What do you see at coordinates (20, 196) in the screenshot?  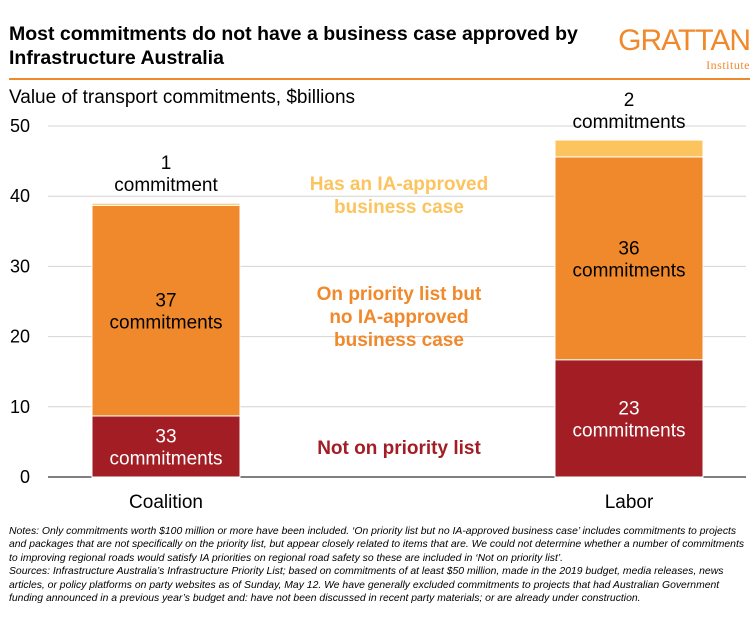 I see `y-tick-label: 40` at bounding box center [20, 196].